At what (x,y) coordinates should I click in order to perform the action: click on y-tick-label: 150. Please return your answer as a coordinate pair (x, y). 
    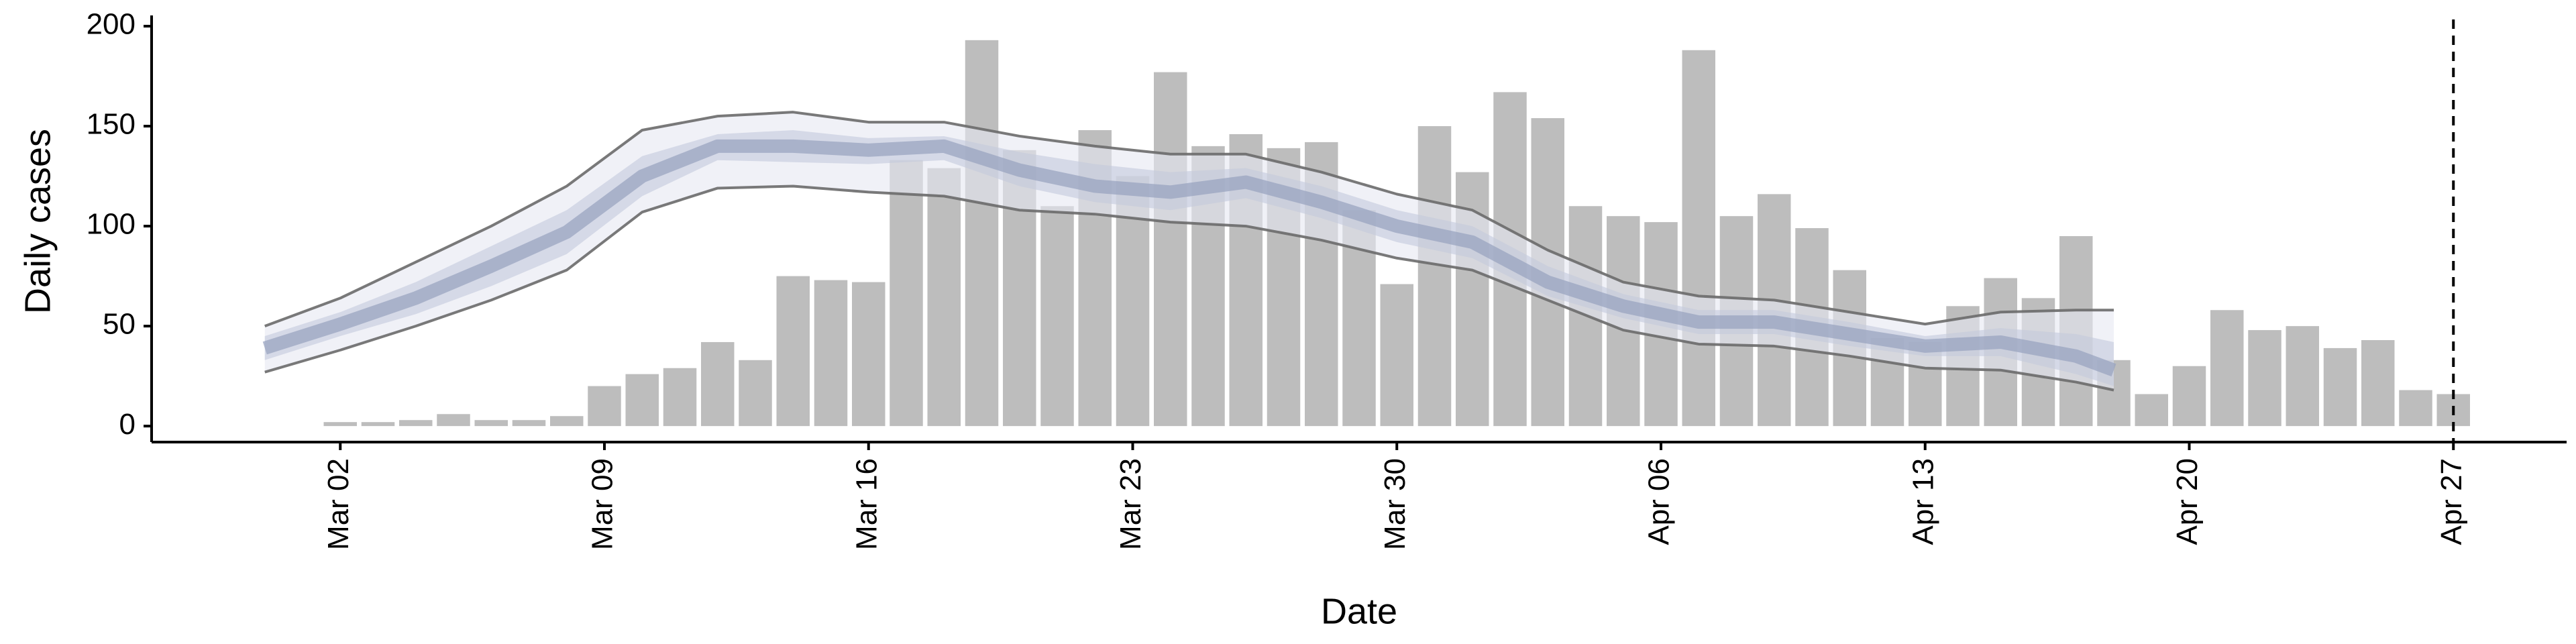
    Looking at the image, I should click on (111, 124).